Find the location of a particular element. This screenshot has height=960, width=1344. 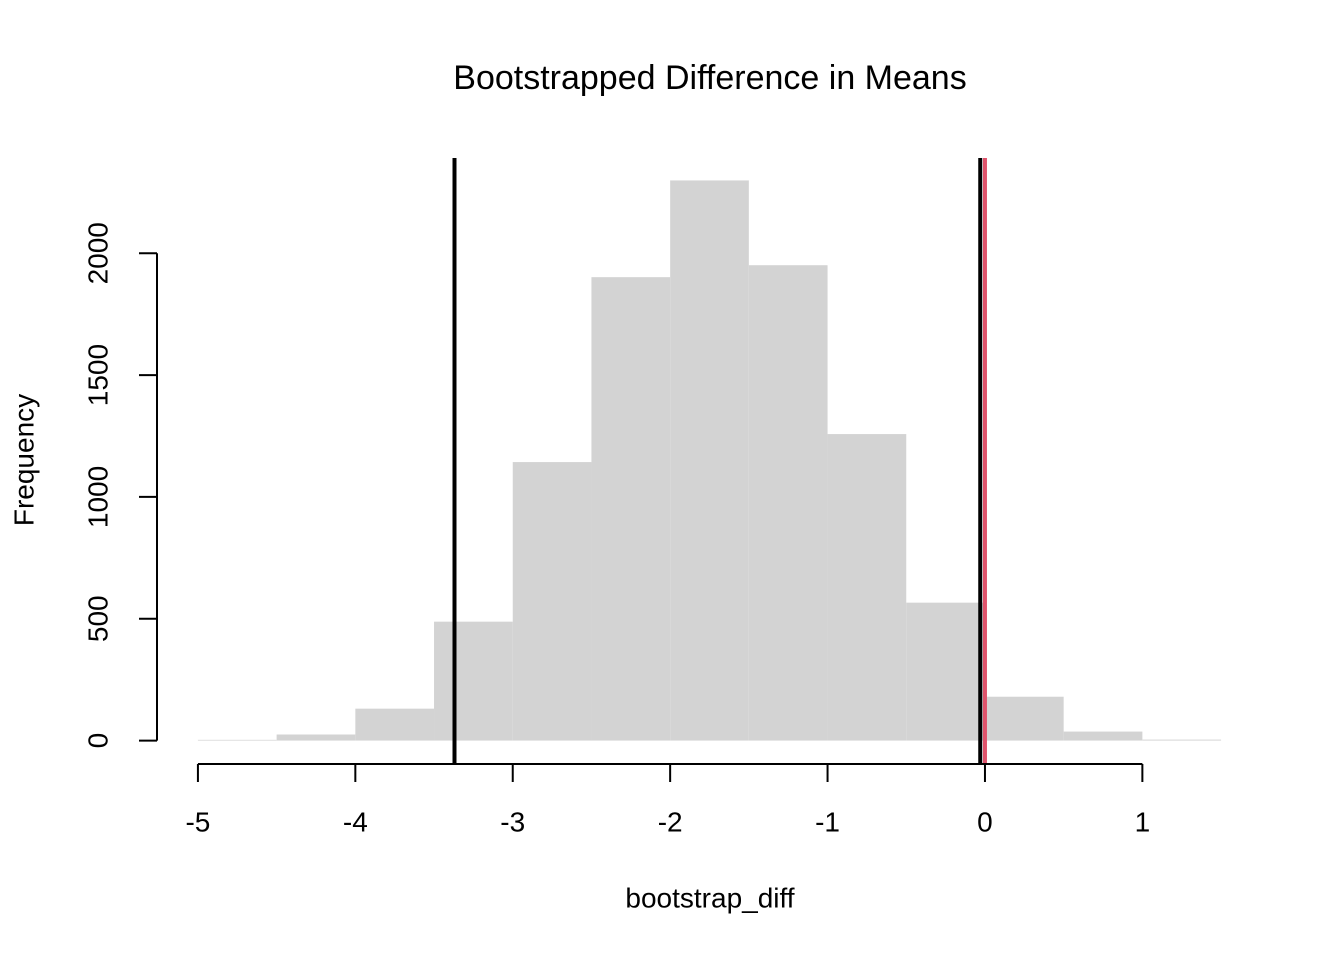

chart-title: Bootstrapped Difference in Means is located at coordinates (709, 78).